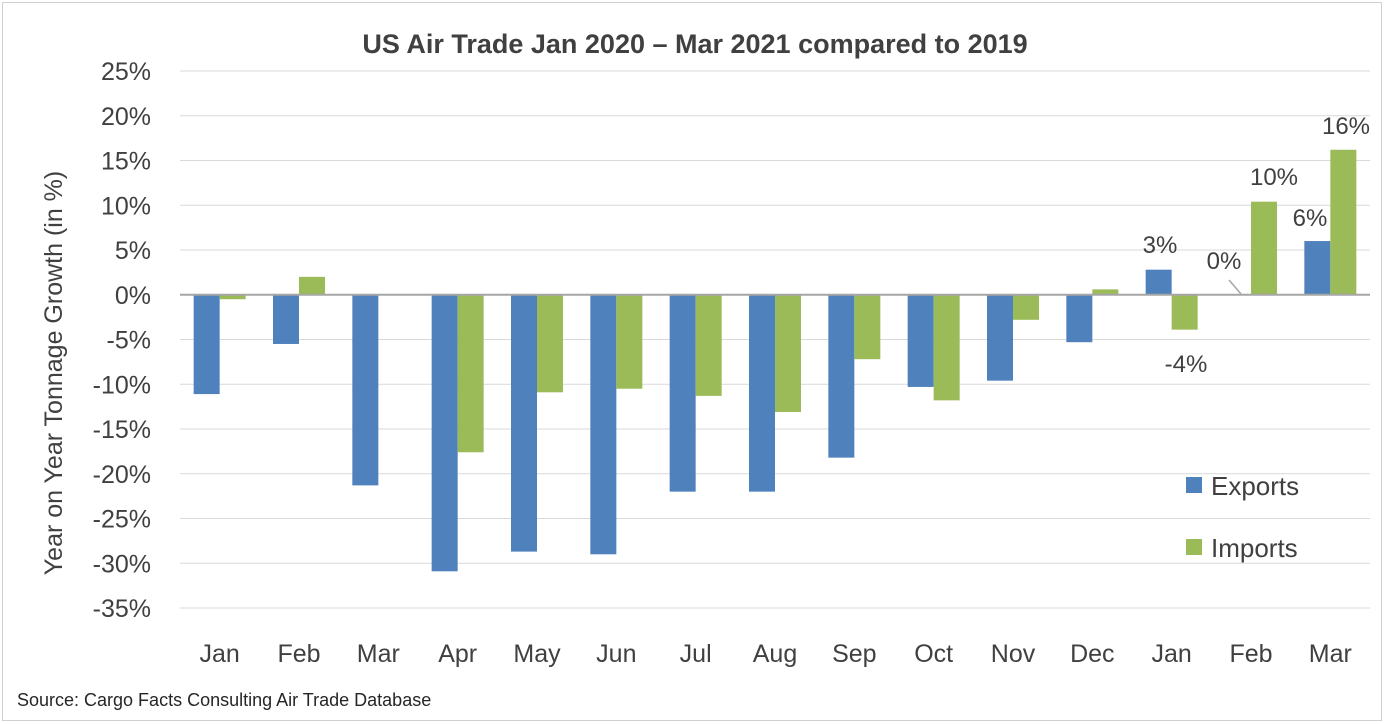 The image size is (1386, 725). I want to click on data-label: 3%, so click(1160, 245).